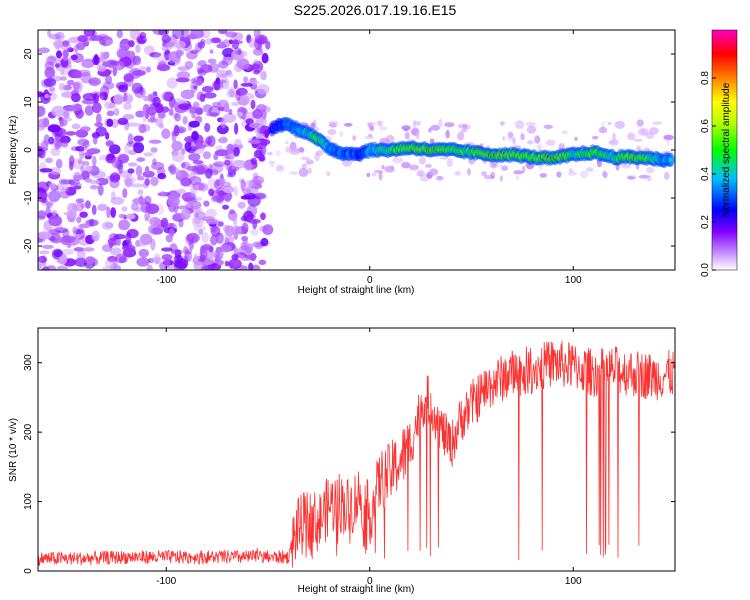 The image size is (750, 600). I want to click on colorbar-label: Normalized spectral amplitude, so click(726, 149).